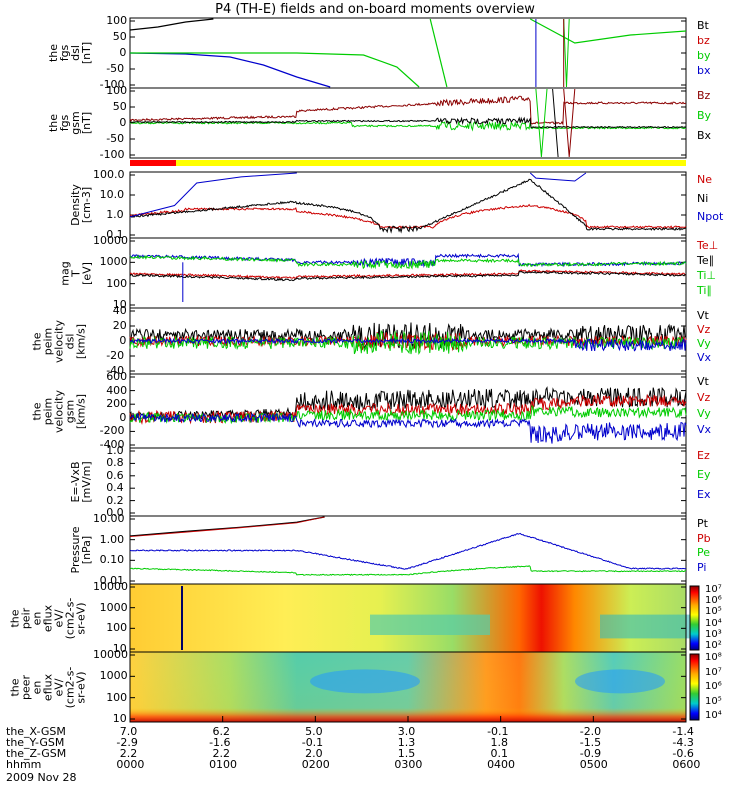  I want to click on legend-Bx: Bx, so click(704, 135).